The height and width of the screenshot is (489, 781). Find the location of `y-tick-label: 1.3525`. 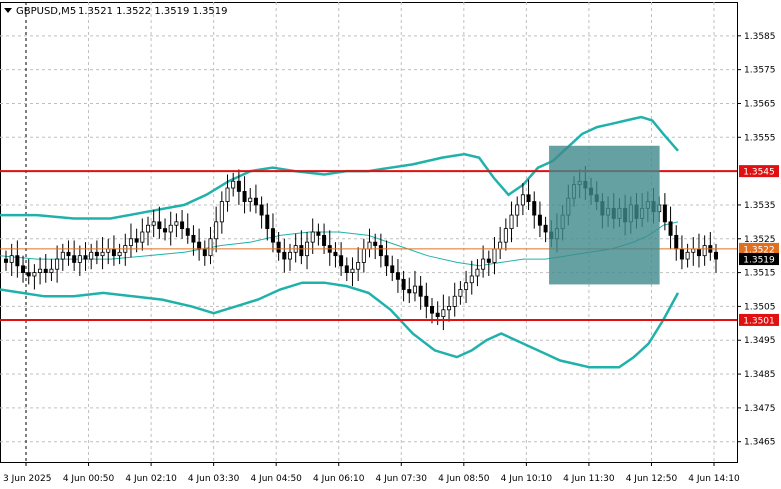

y-tick-label: 1.3525 is located at coordinates (760, 240).